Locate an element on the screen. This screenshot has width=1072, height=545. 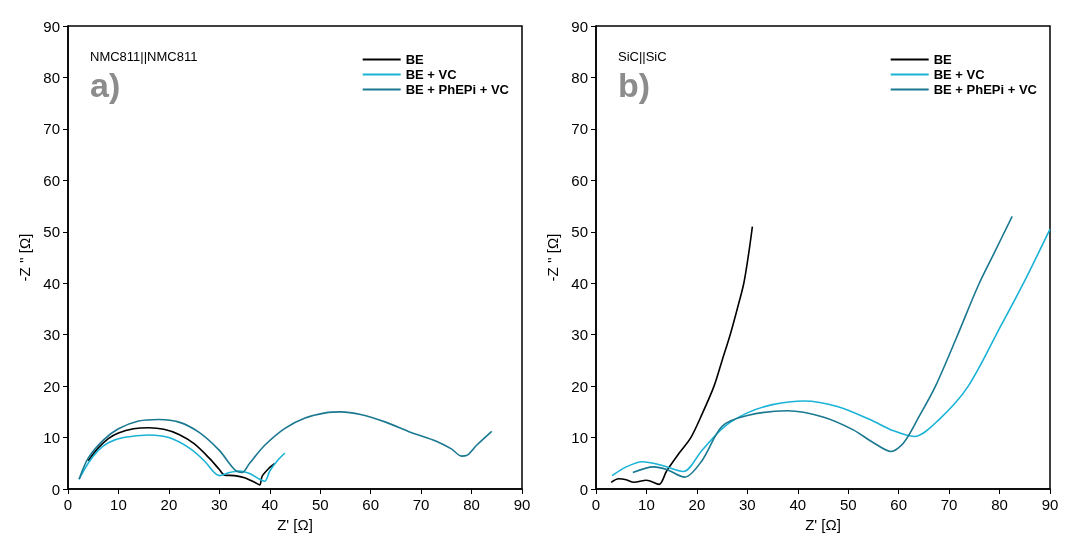
annotation: SiC||SiC is located at coordinates (642, 56).